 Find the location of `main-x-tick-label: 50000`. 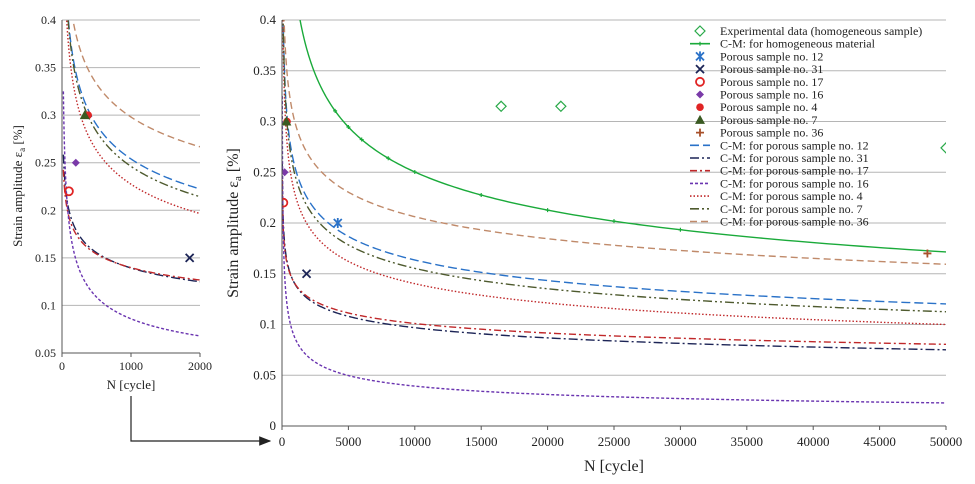

main-x-tick-label: 50000 is located at coordinates (946, 441).